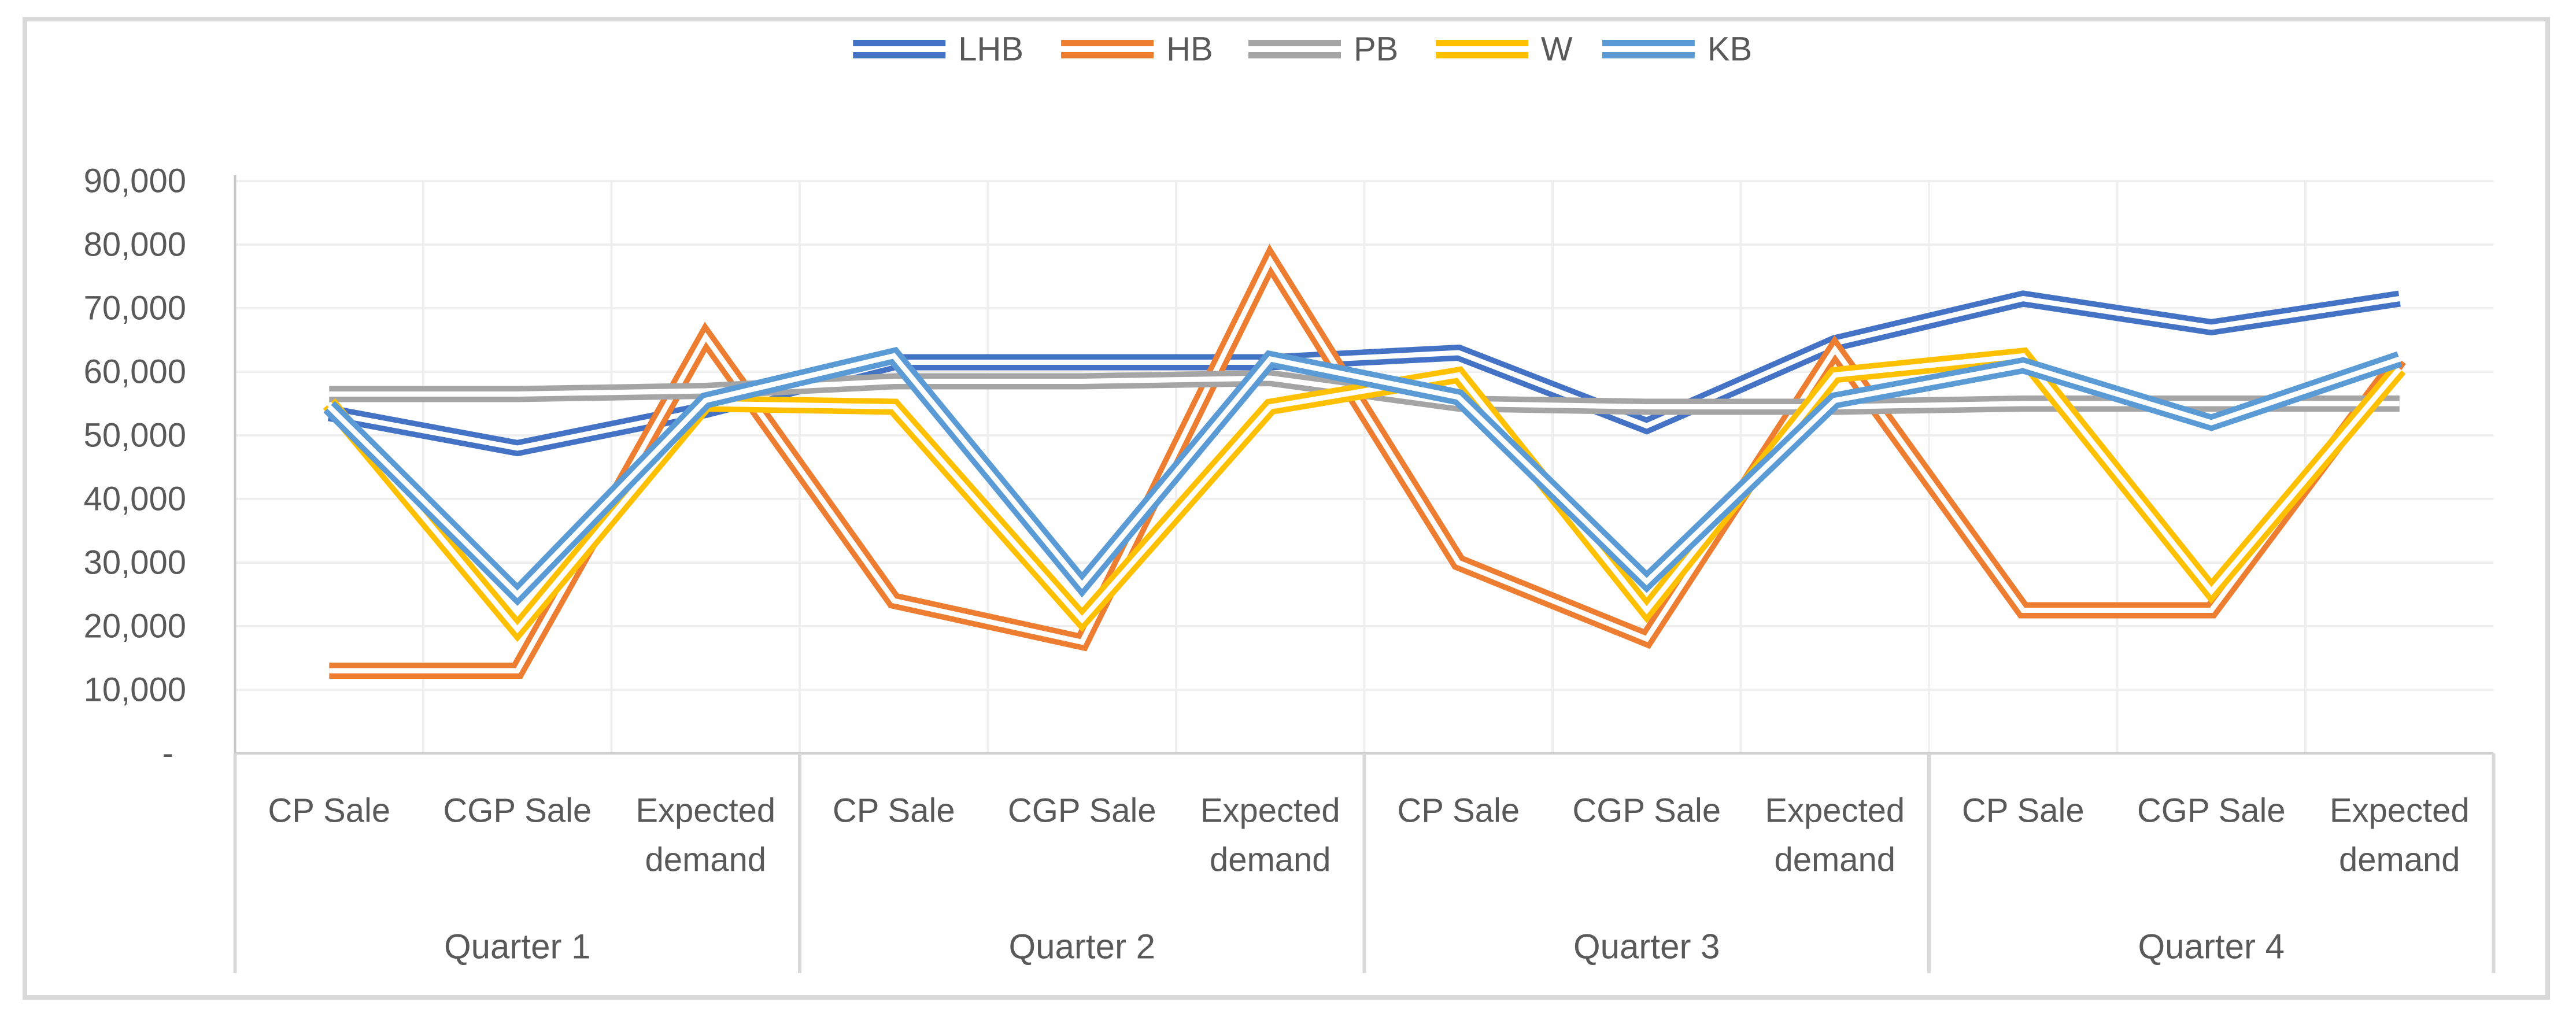 This screenshot has width=2576, height=1024. Describe the element at coordinates (135, 181) in the screenshot. I see `y-axis-tick-label: 90,000` at that location.